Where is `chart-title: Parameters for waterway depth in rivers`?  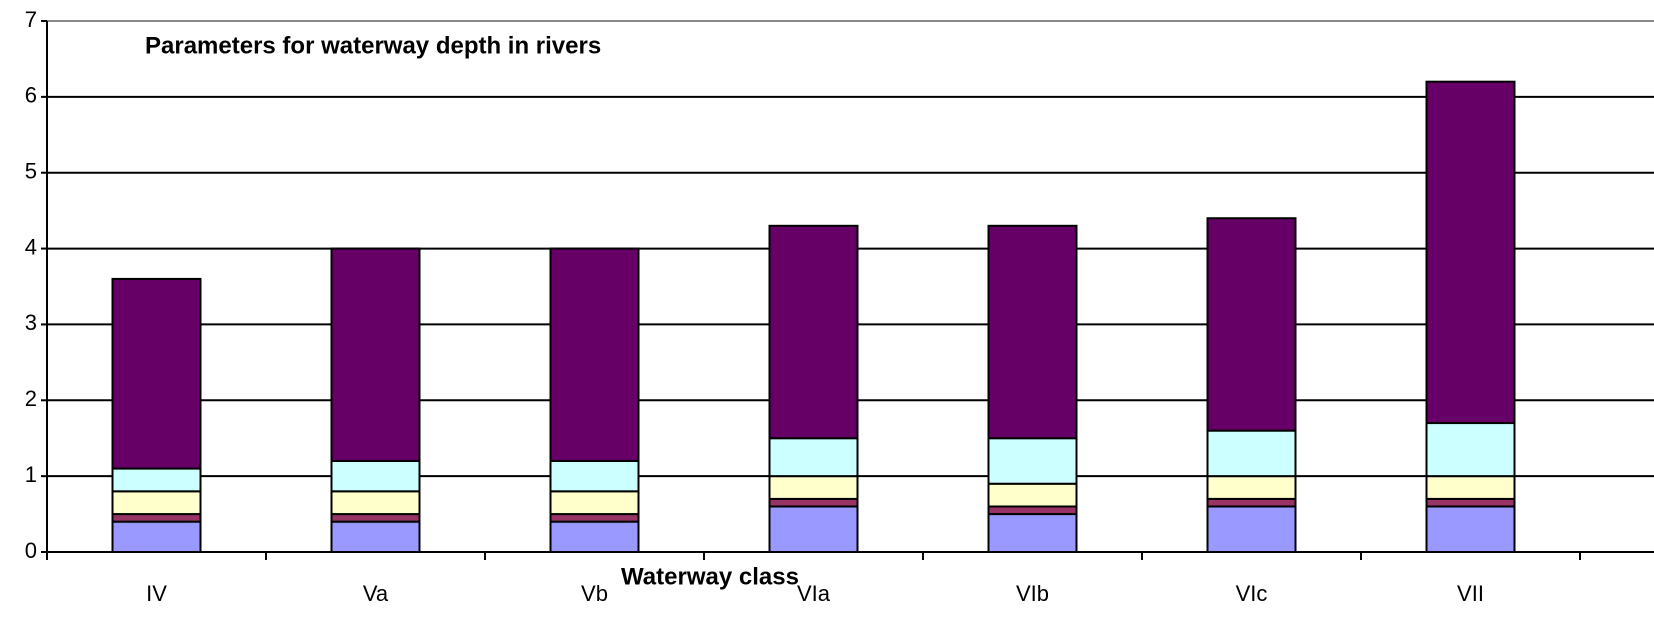 chart-title: Parameters for waterway depth in rivers is located at coordinates (373, 45).